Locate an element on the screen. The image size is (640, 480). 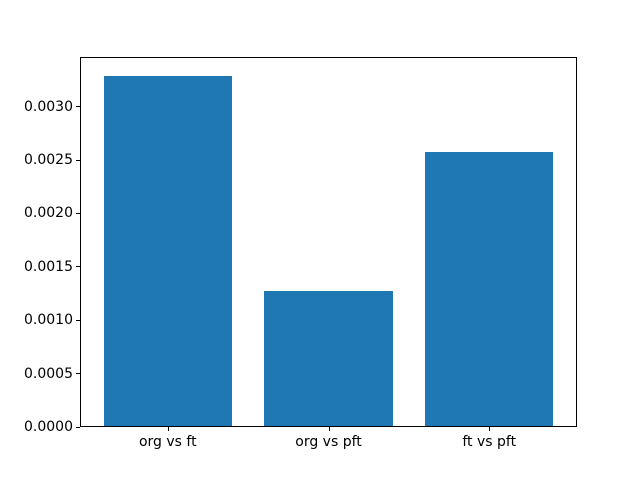
y-tick-label: 0.0020 is located at coordinates (48, 213).